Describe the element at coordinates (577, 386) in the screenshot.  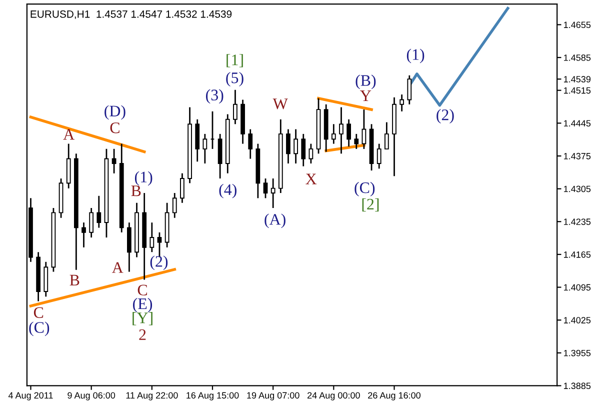
I see `y-tick-label: 1.3885` at that location.